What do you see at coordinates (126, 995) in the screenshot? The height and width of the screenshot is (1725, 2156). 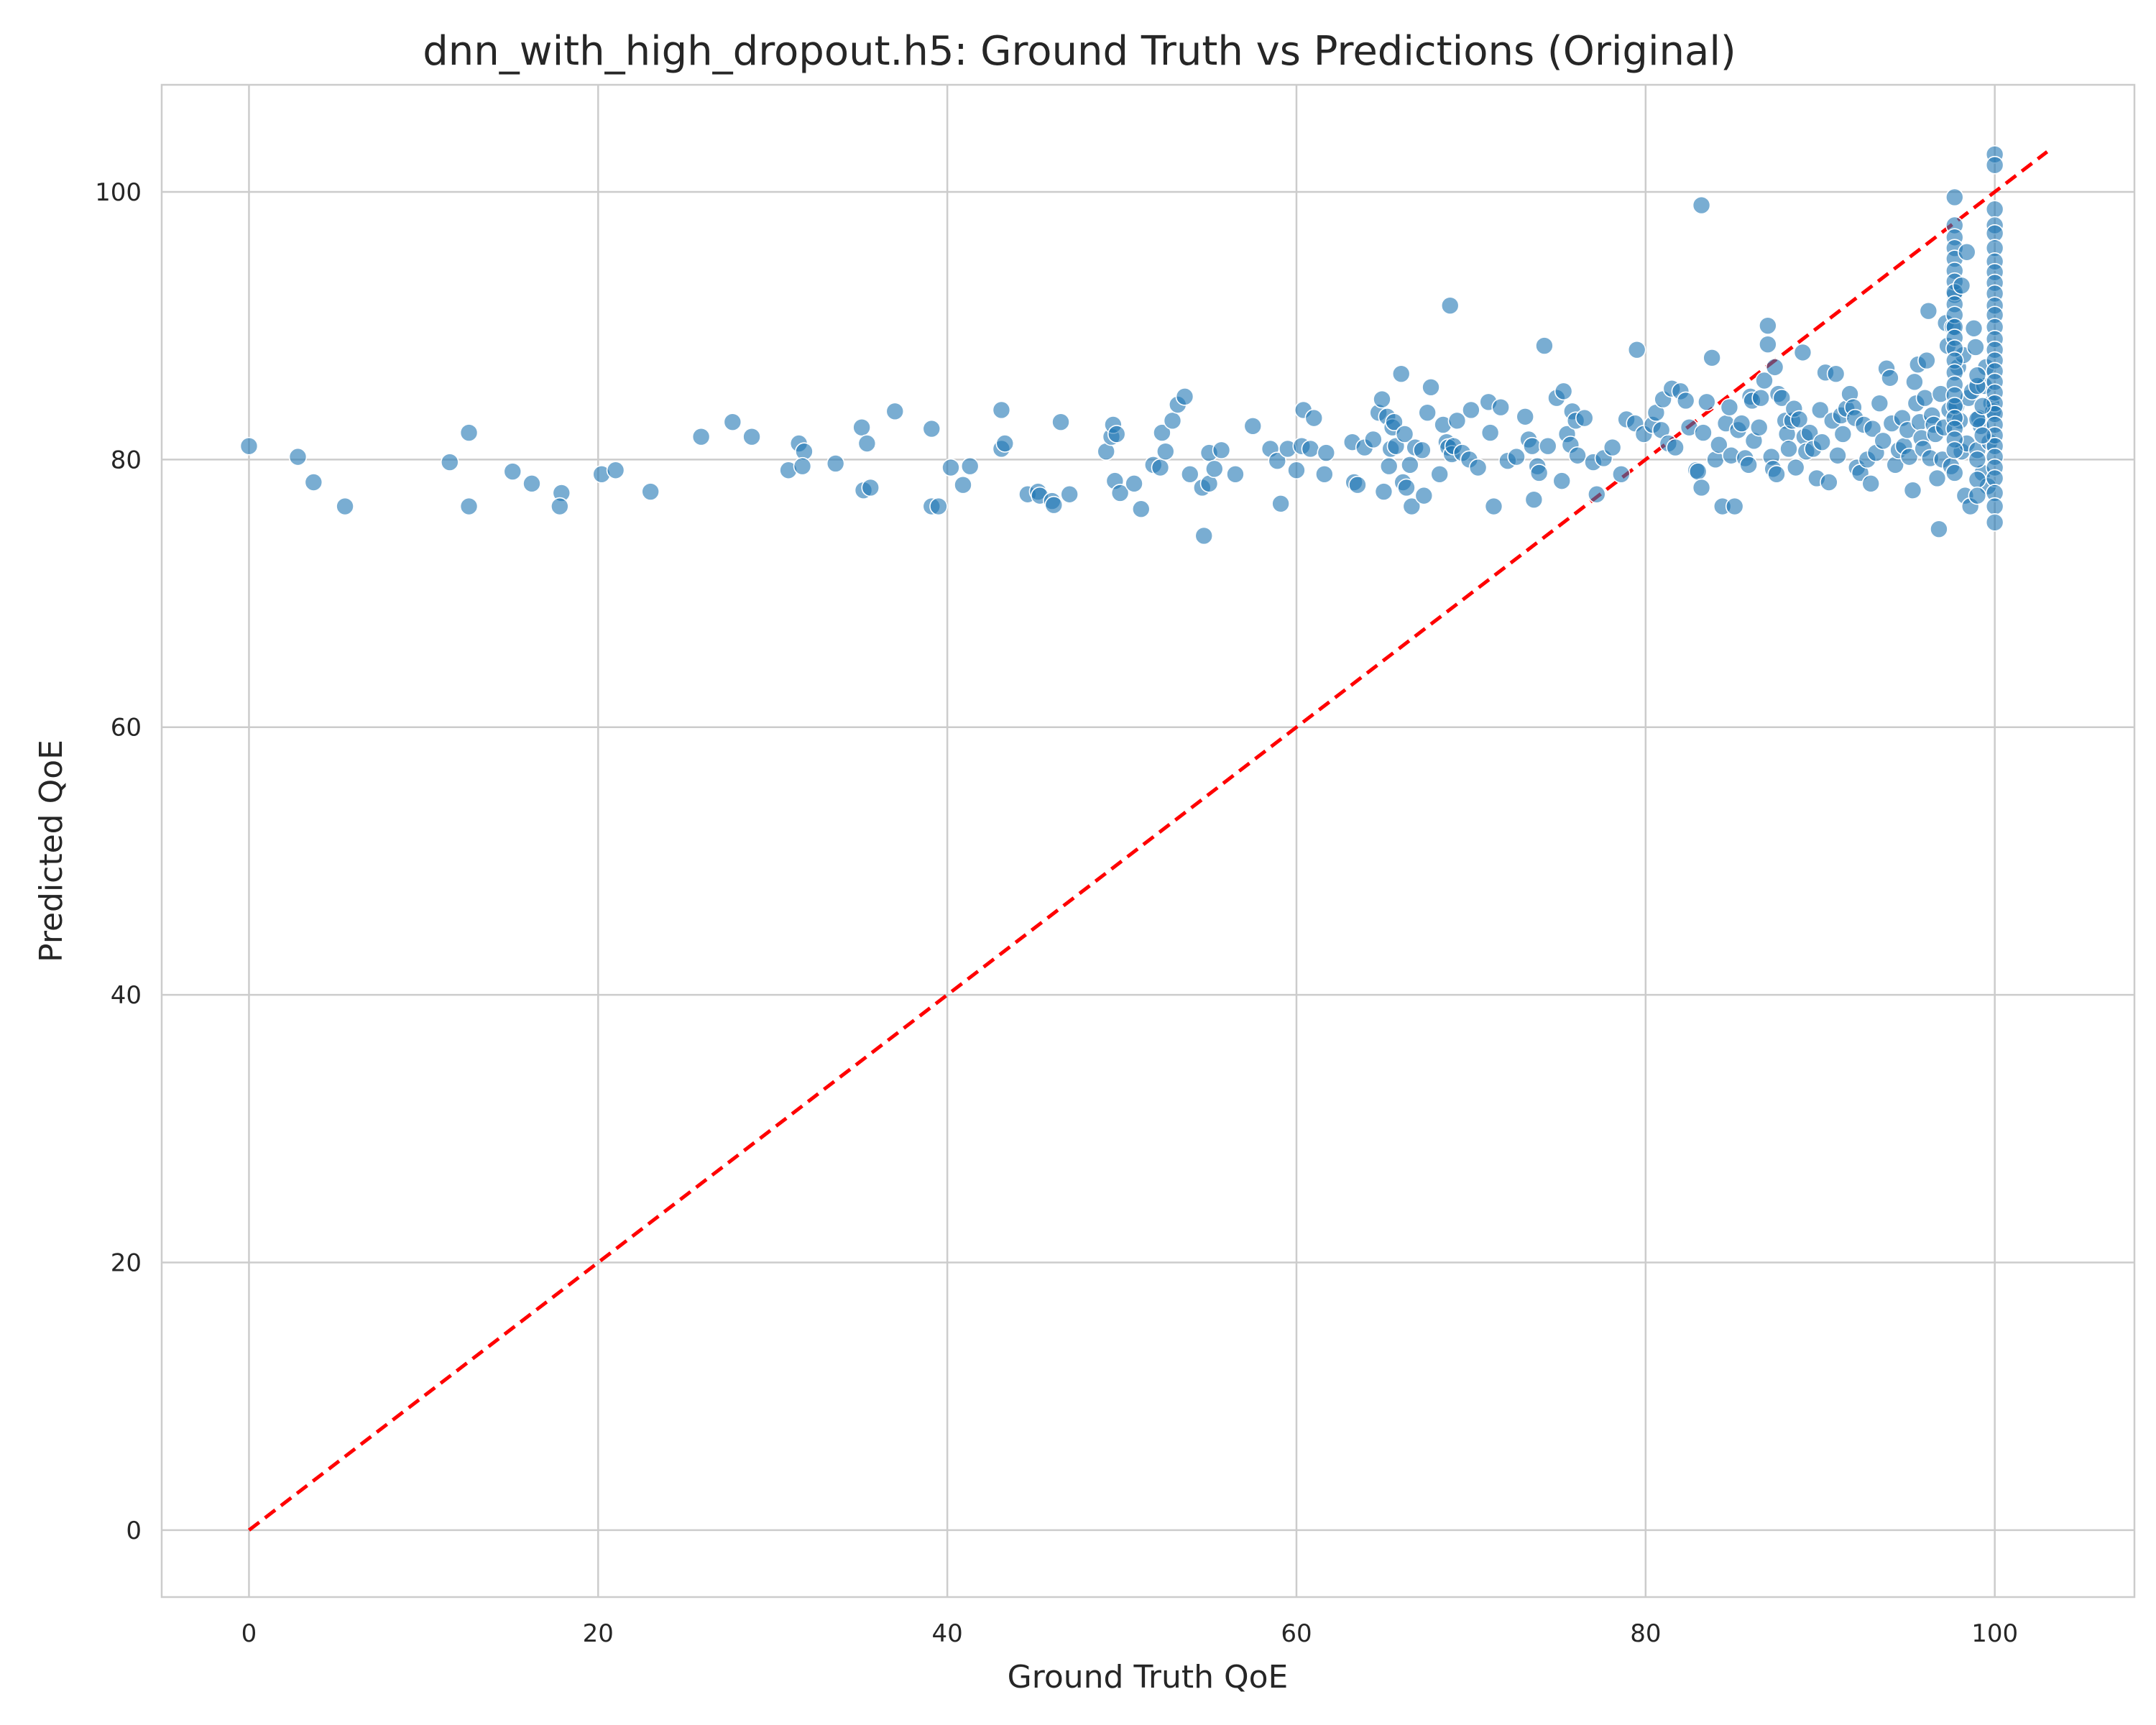 I see `y-tick-label: 40` at bounding box center [126, 995].